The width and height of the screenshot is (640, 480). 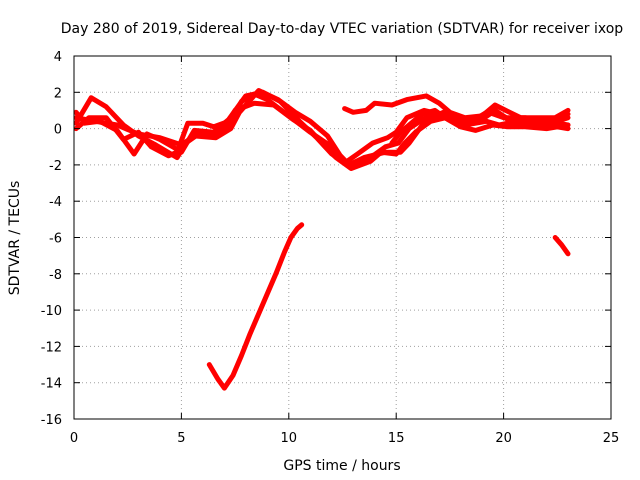 What do you see at coordinates (15, 238) in the screenshot?
I see `y-axis-title: SDTVAR / TECUs` at bounding box center [15, 238].